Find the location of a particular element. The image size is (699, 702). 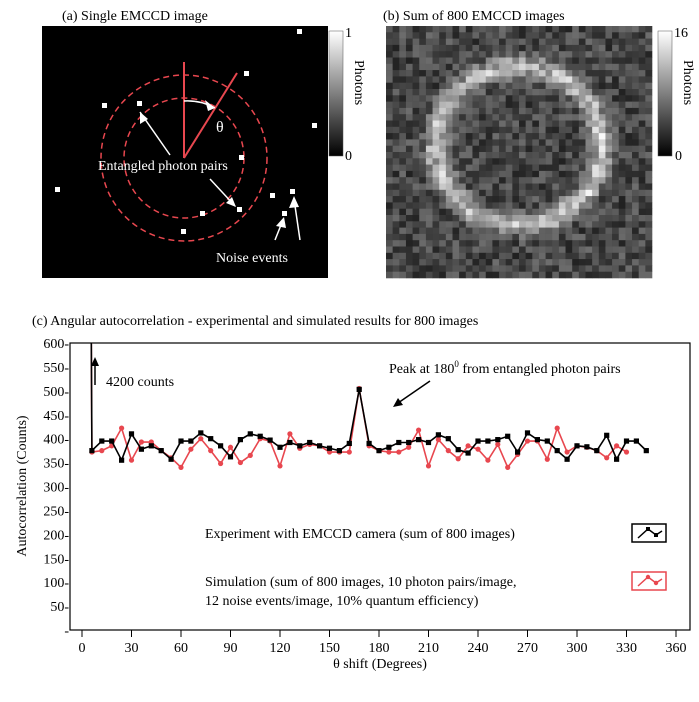

y-tick-label: 550- is located at coordinates (56, 368).